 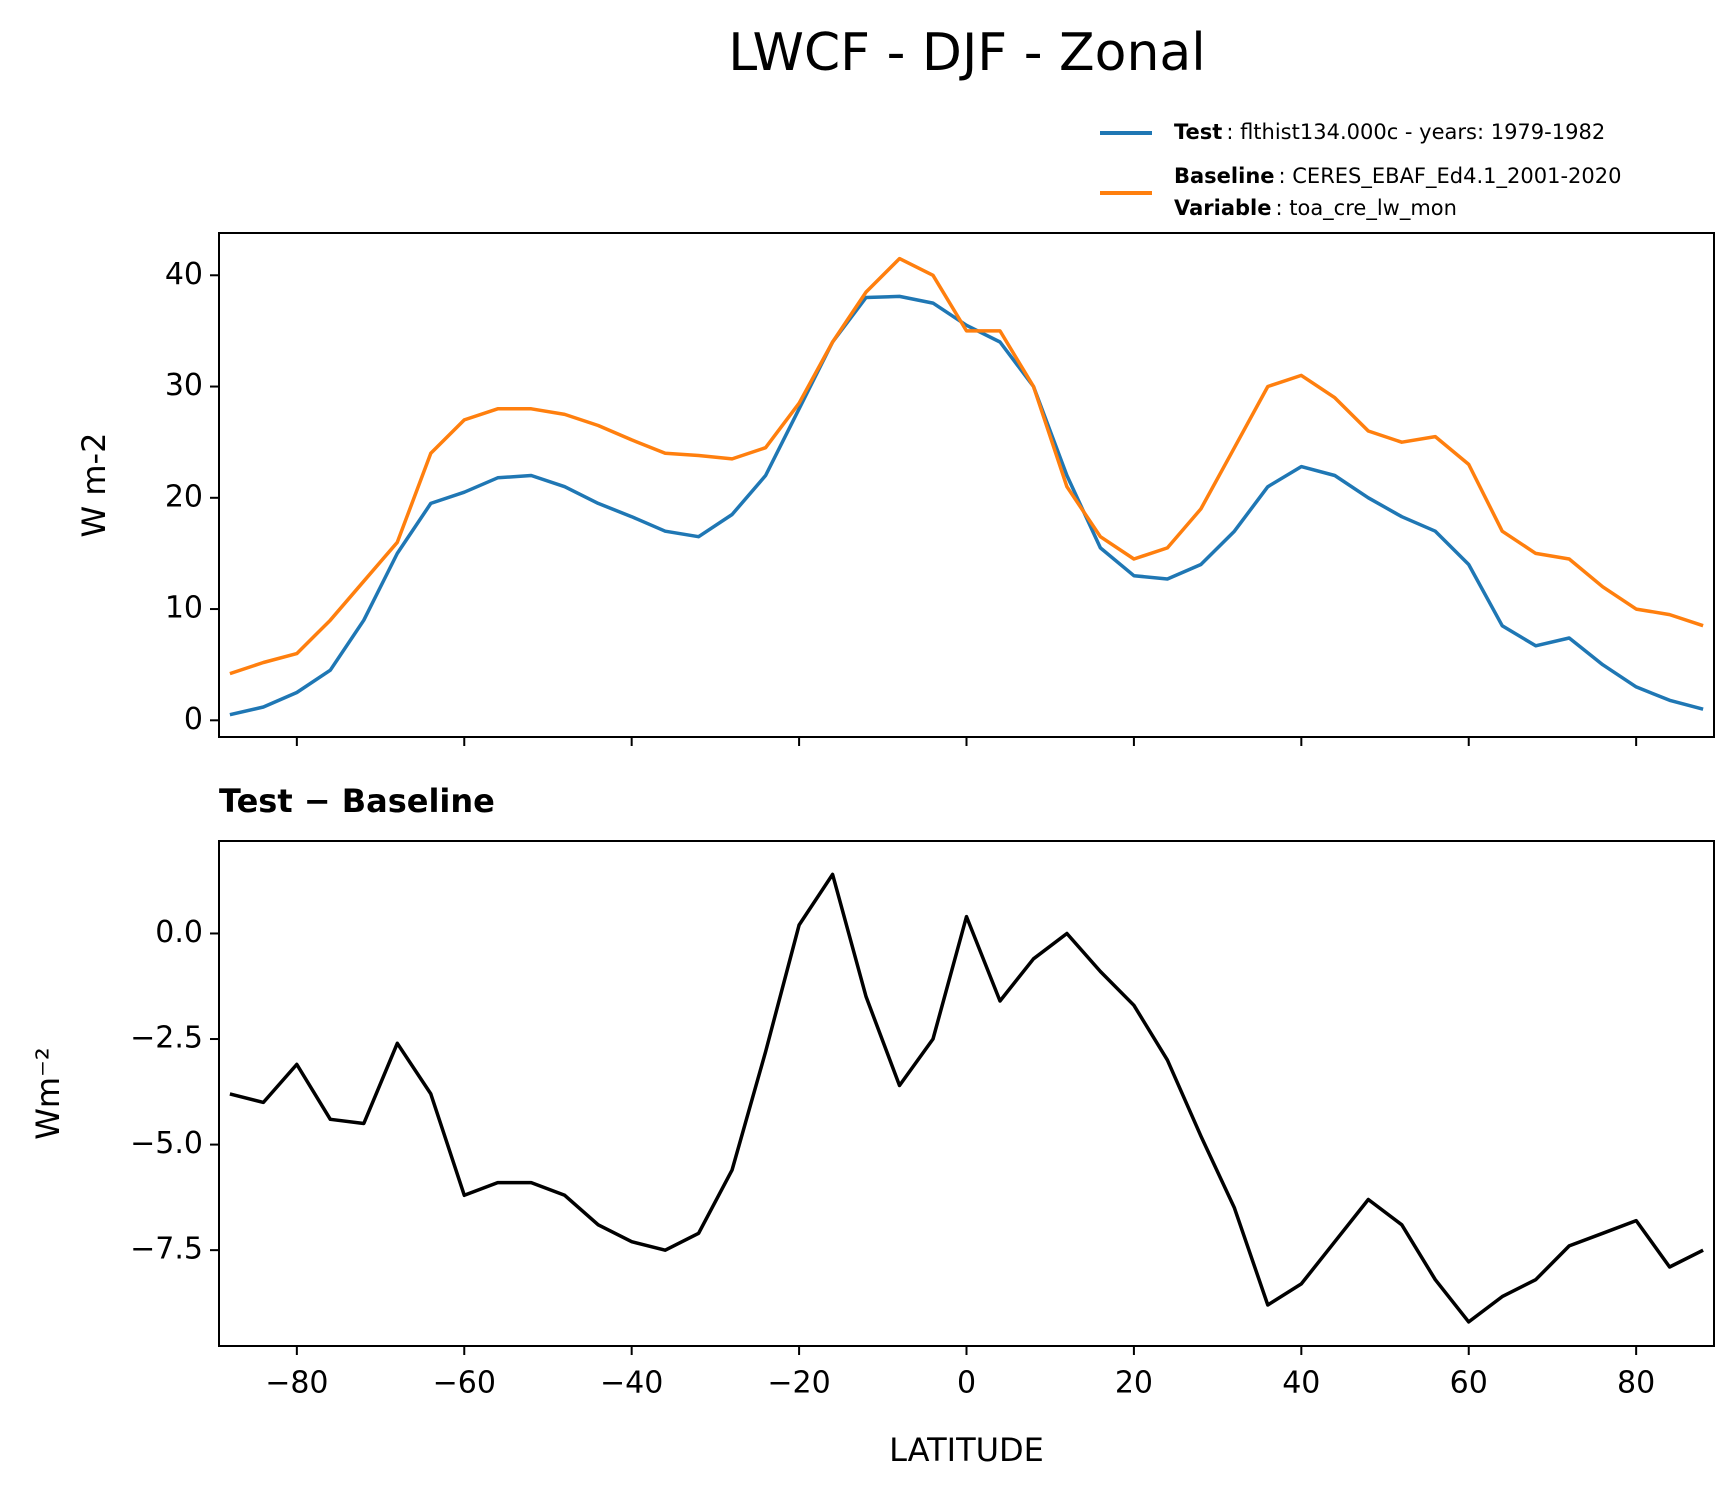 I want to click on y-axis-label: Wm⁻², so click(x=48, y=1093).